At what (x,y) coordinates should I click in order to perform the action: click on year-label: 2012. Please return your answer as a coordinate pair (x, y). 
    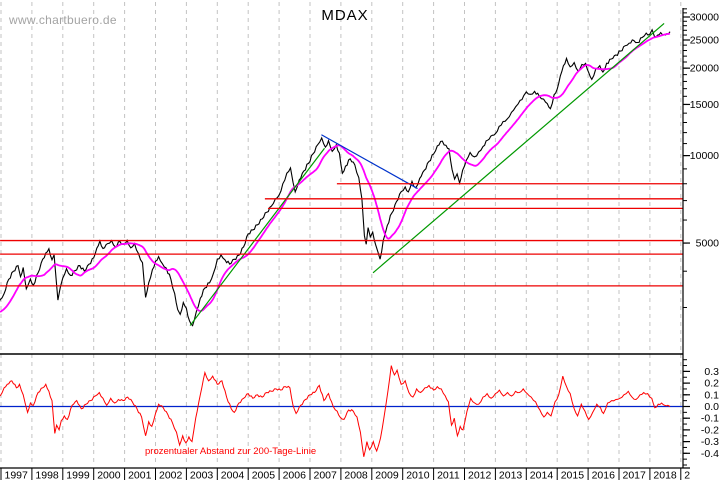
    Looking at the image, I should click on (480, 475).